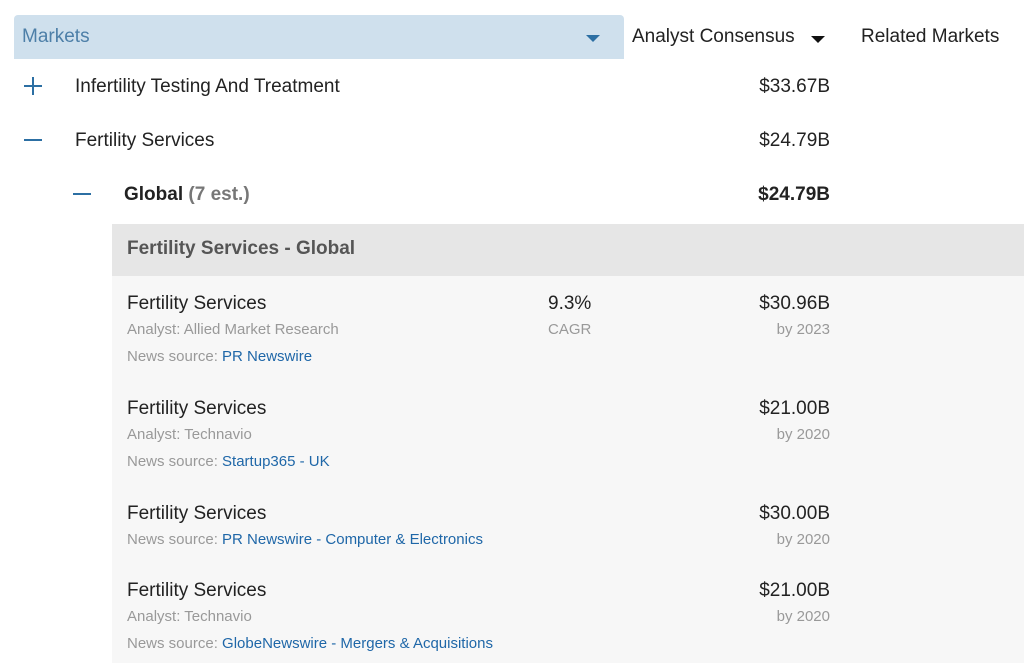  I want to click on news-source-link: GlobeNewswire - Mergers & Acquisitions, so click(357, 643).